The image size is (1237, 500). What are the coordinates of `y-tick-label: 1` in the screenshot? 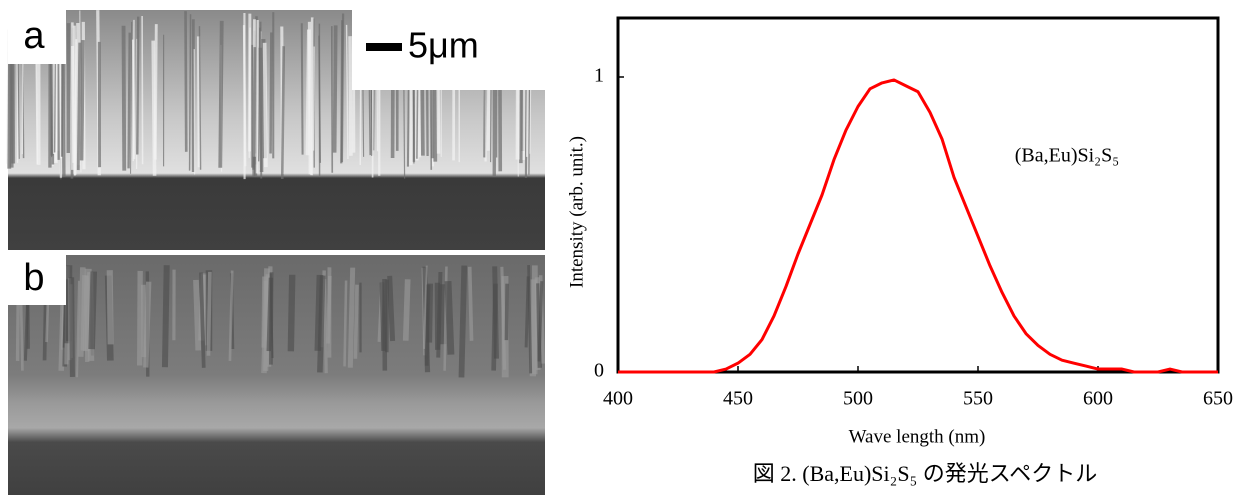 It's located at (599, 76).